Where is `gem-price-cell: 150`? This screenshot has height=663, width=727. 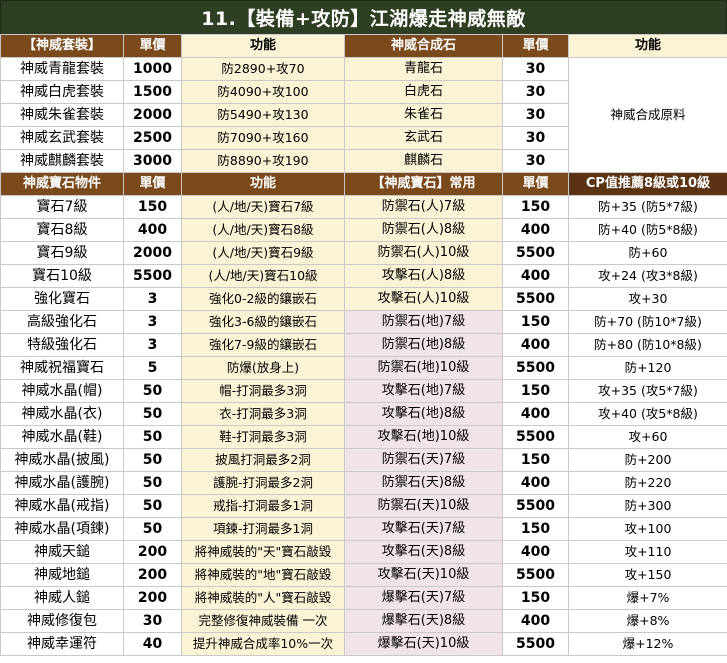
gem-price-cell: 150 is located at coordinates (152, 207).